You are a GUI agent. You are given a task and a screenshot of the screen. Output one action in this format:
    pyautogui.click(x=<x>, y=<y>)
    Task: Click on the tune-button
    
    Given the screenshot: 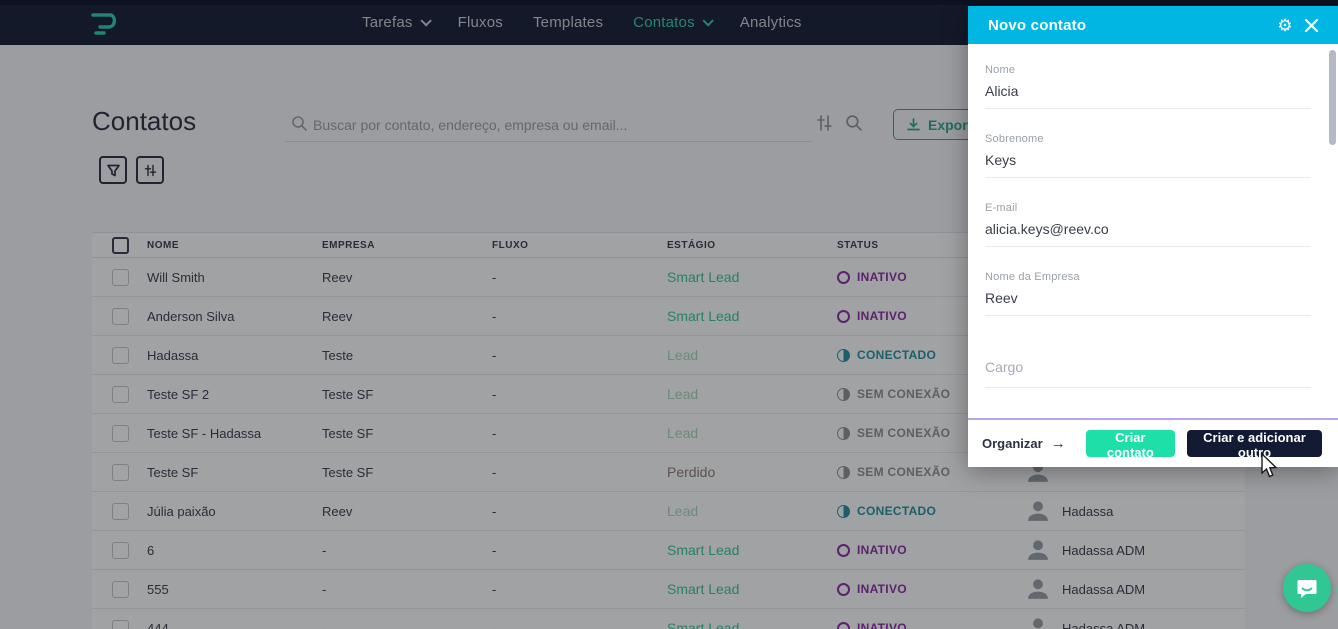 What is the action you would take?
    pyautogui.click(x=150, y=170)
    